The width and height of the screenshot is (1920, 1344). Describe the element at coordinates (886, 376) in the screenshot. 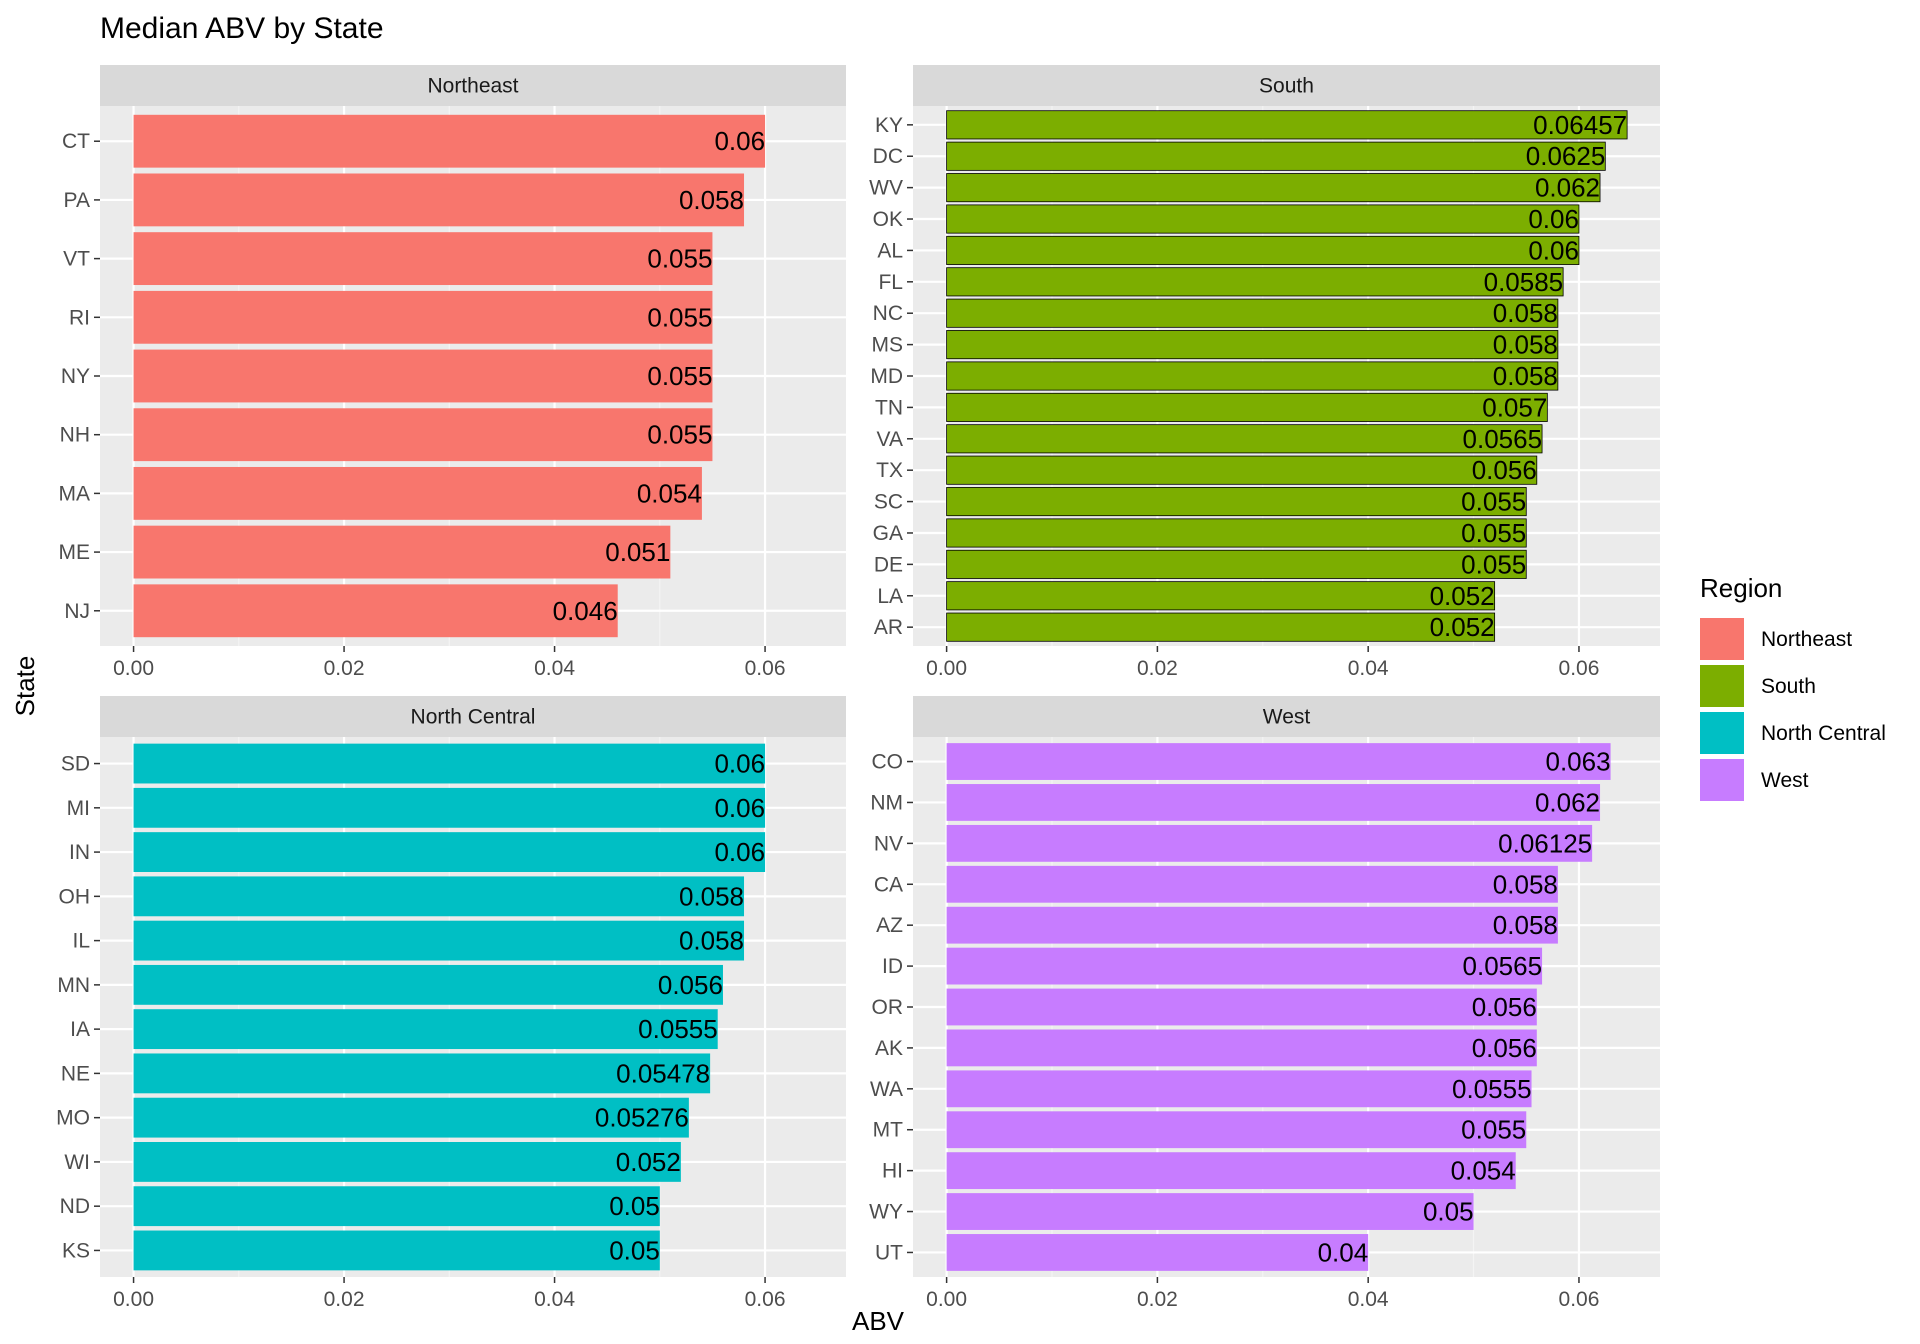

I see `y-tick-label-md: MD` at that location.